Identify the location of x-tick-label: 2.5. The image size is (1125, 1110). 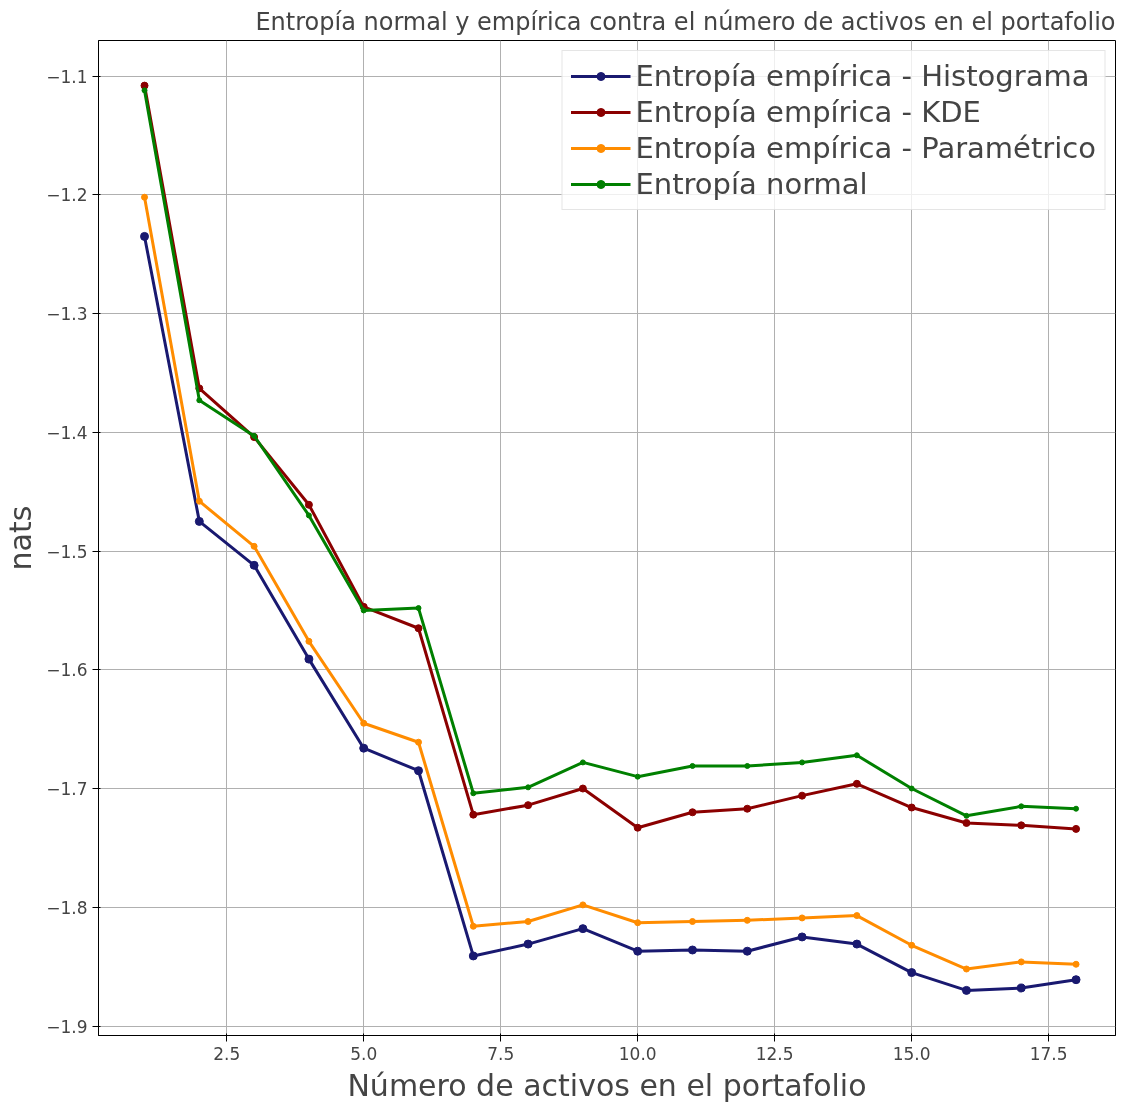
(227, 1053).